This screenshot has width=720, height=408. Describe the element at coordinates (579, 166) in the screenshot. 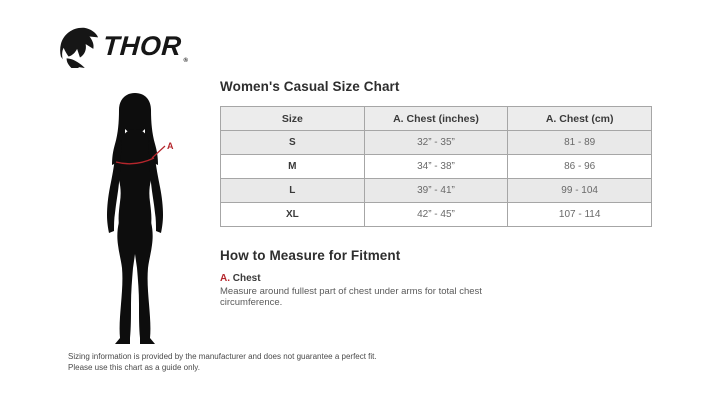

I see `chest-cm-value: 86 - 96` at that location.